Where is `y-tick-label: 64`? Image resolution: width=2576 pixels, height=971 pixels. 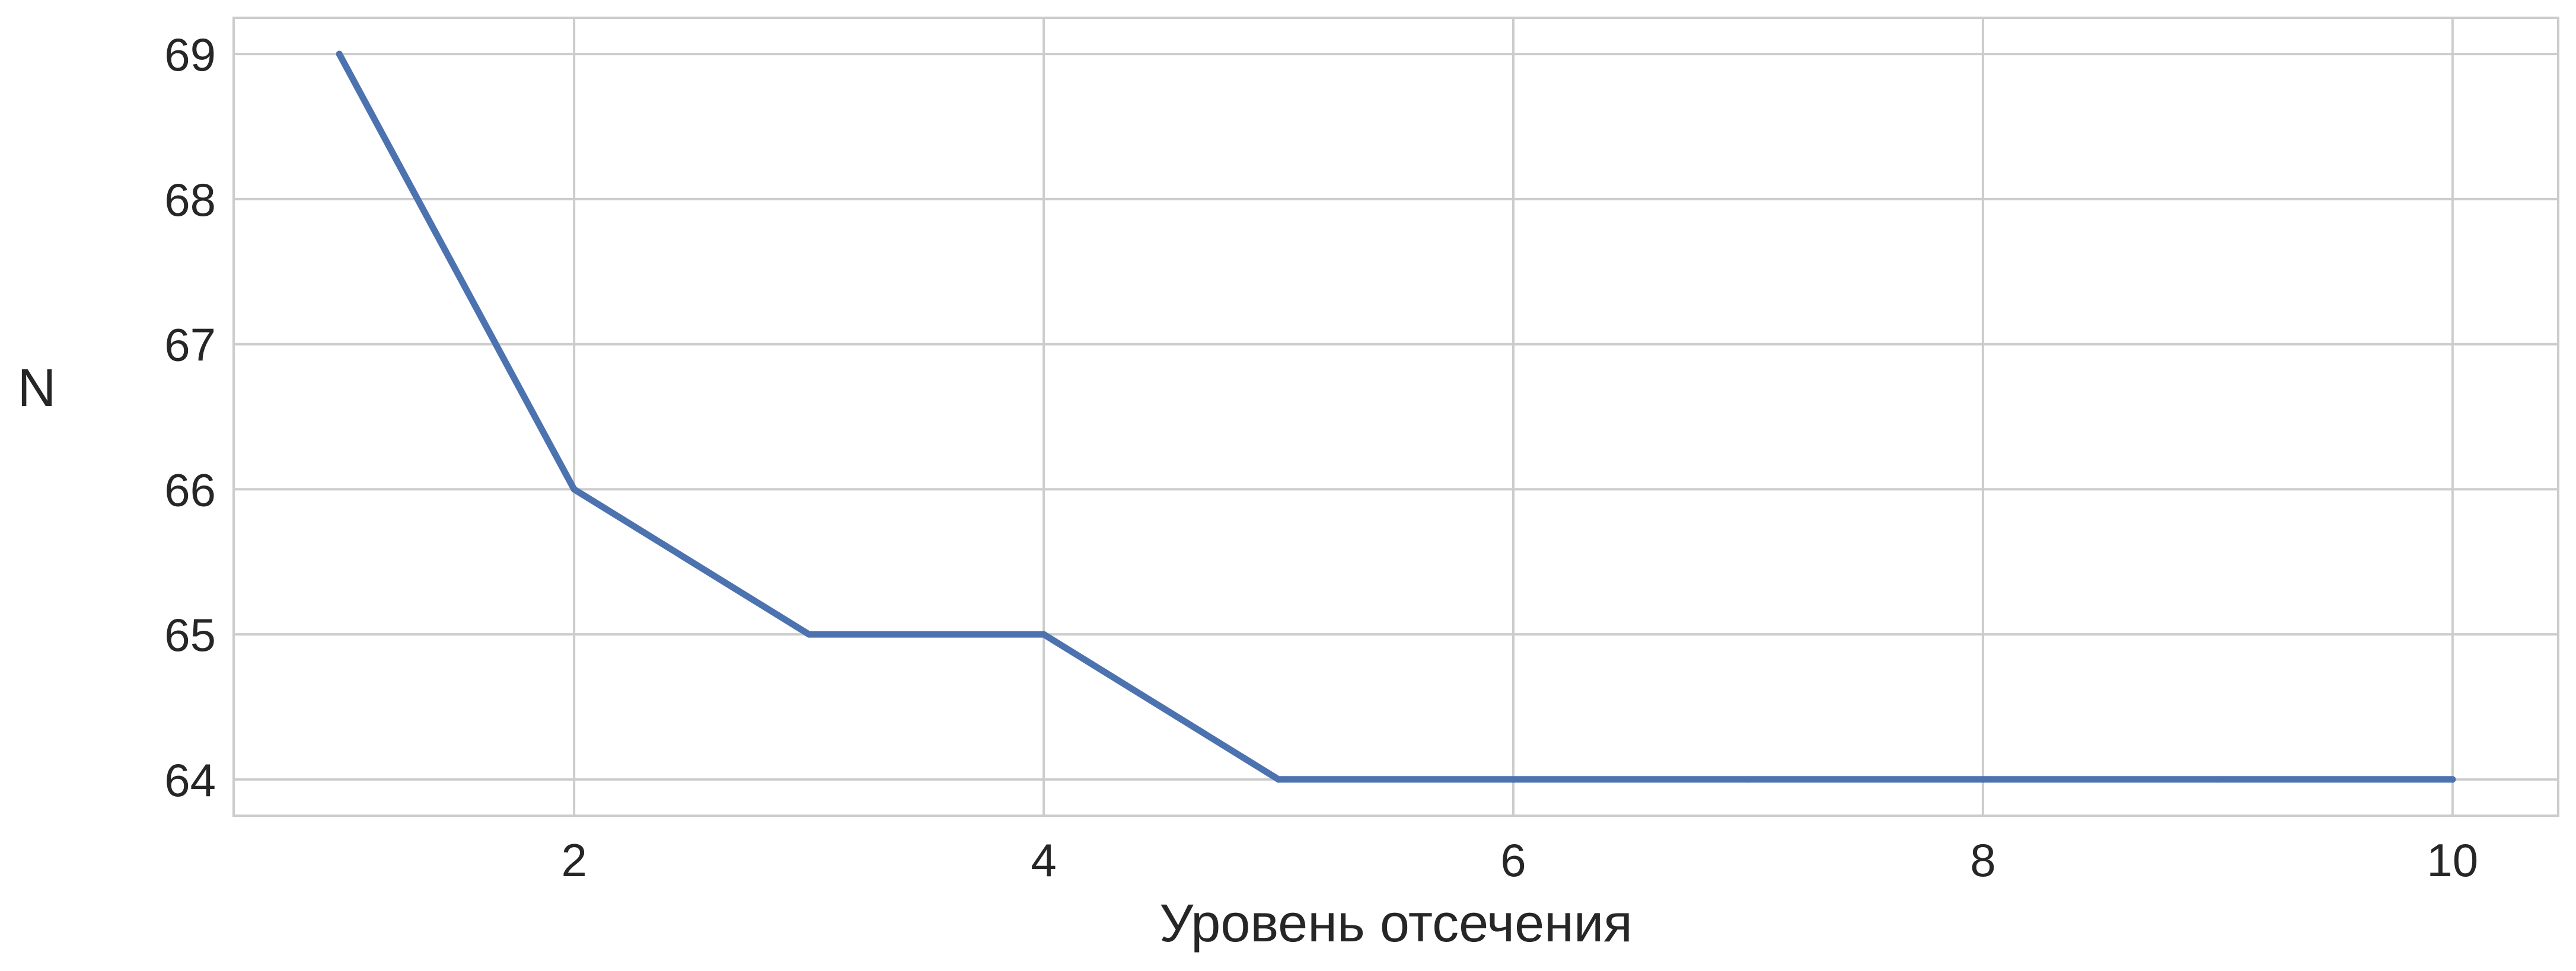 y-tick-label: 64 is located at coordinates (190, 780).